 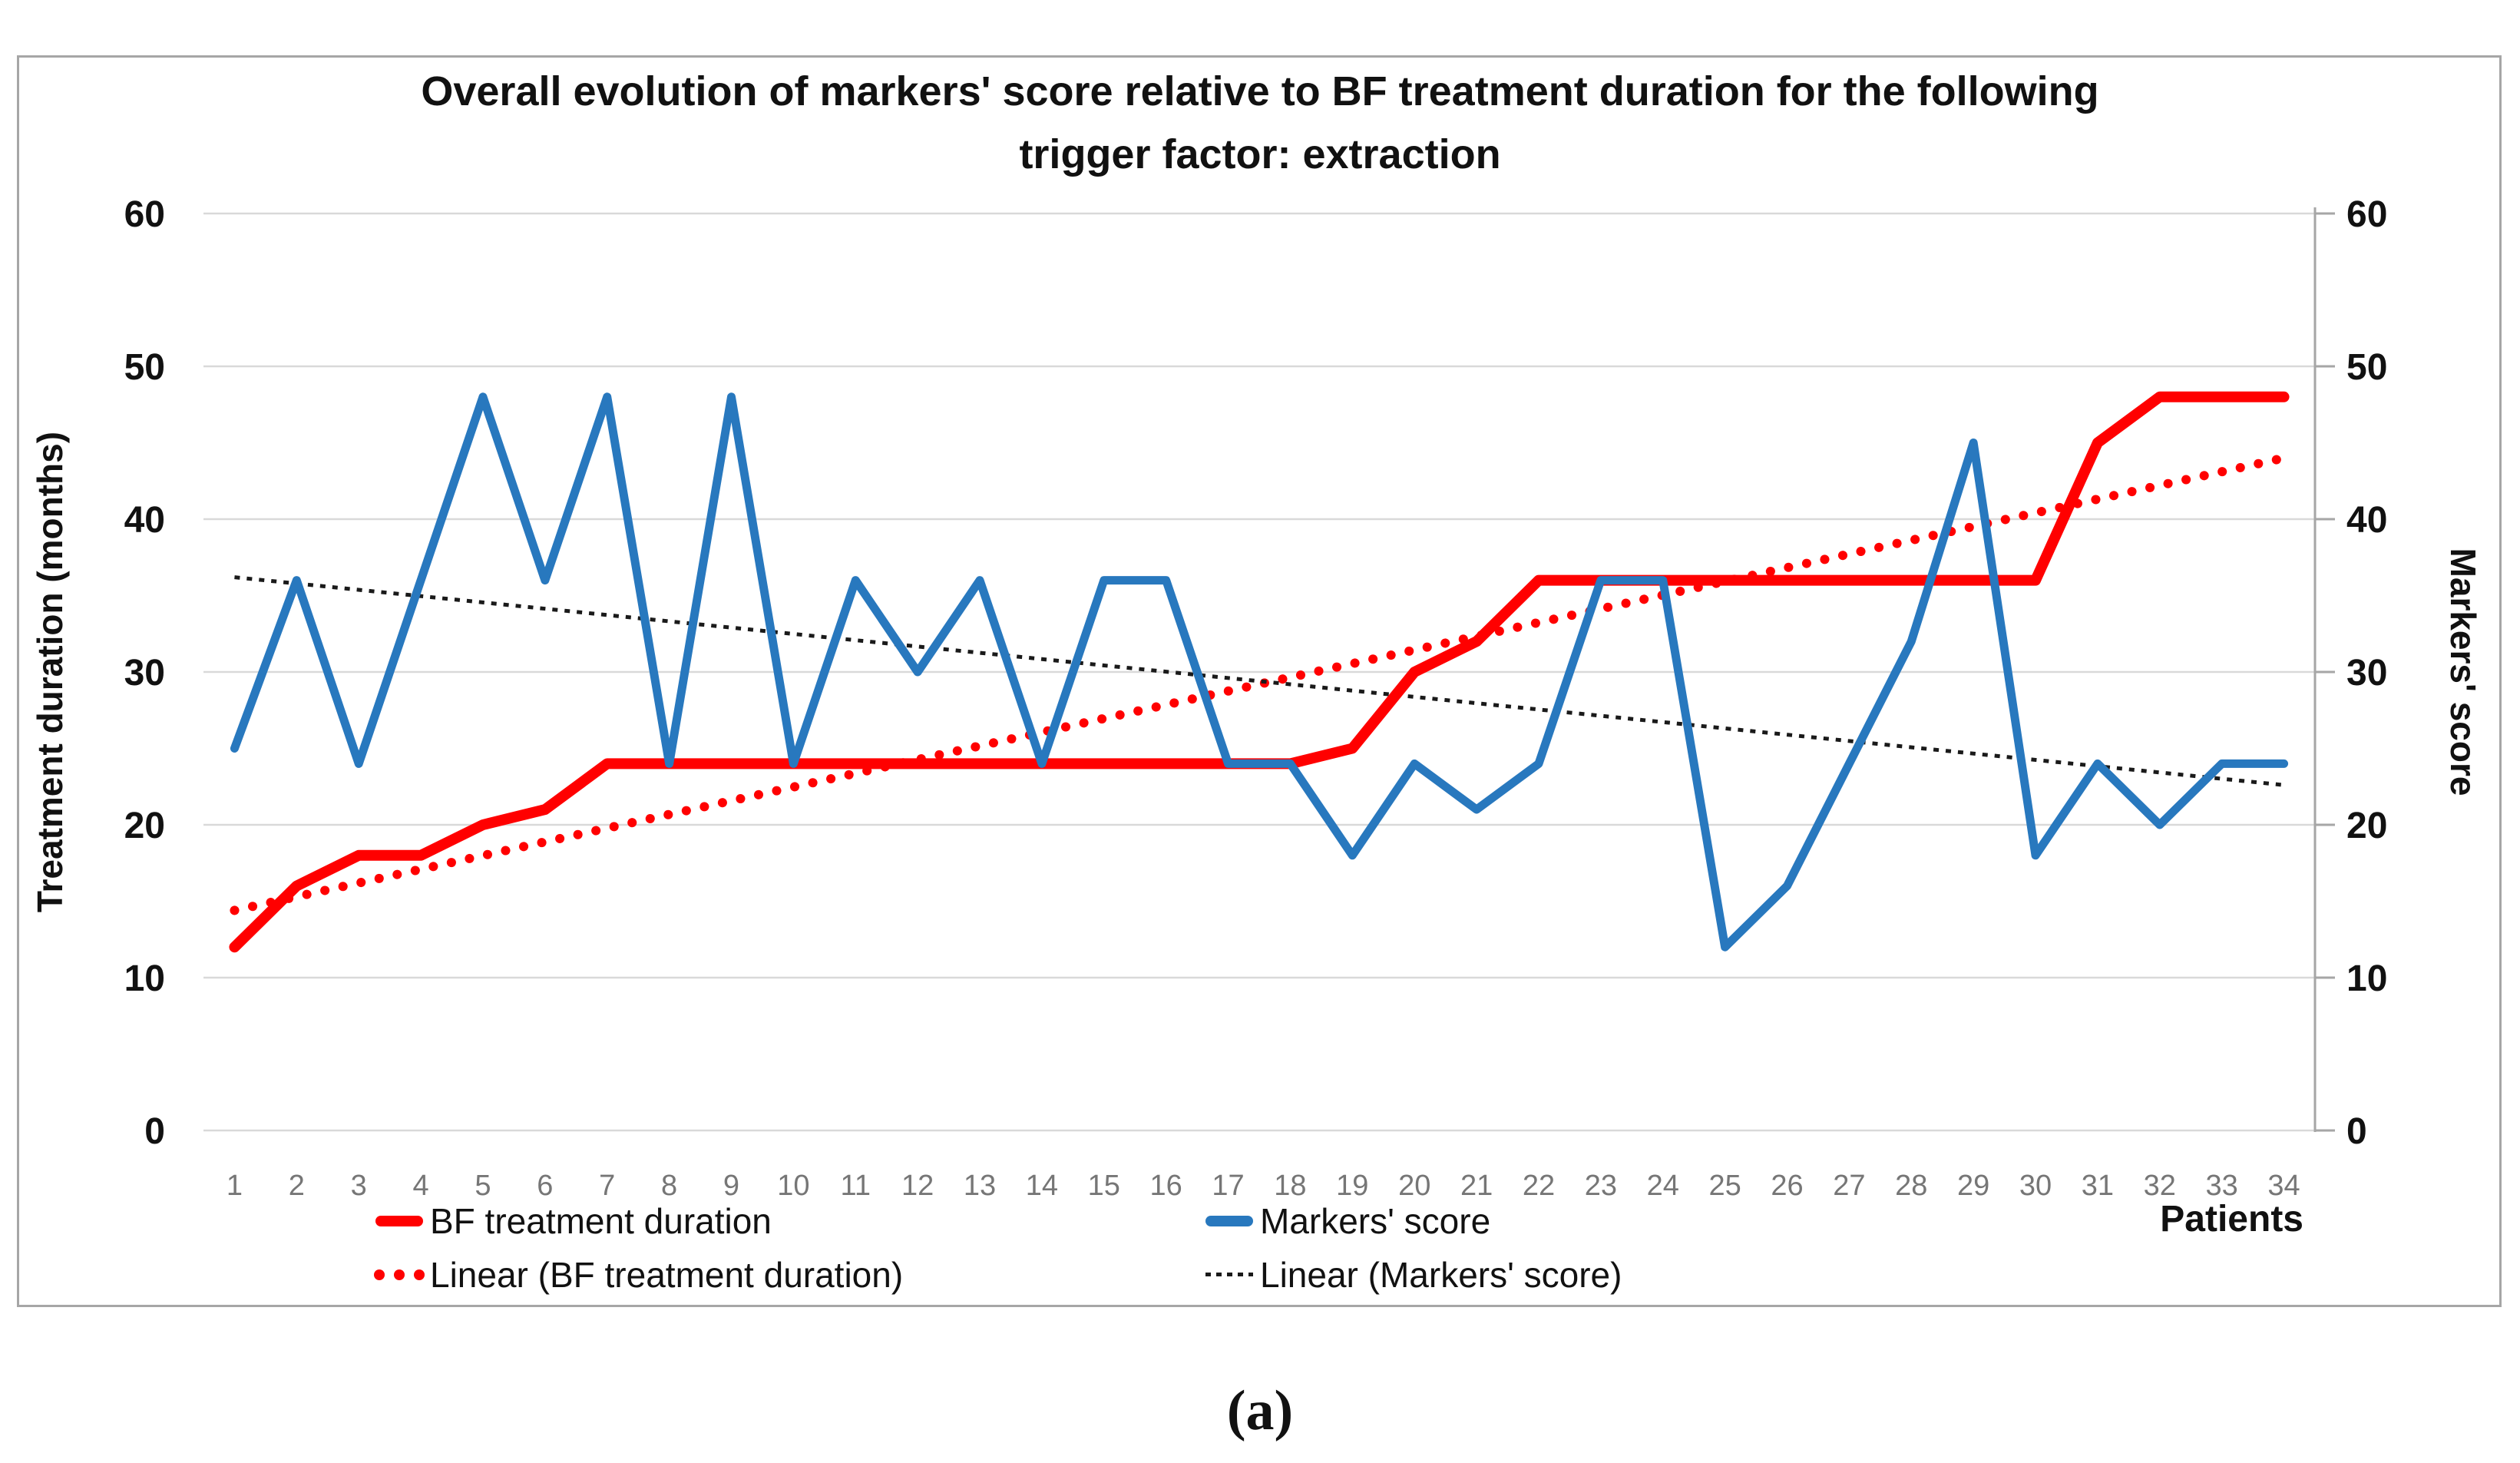 What do you see at coordinates (2366, 826) in the screenshot?
I see `right-y-tick-label-20: 20` at bounding box center [2366, 826].